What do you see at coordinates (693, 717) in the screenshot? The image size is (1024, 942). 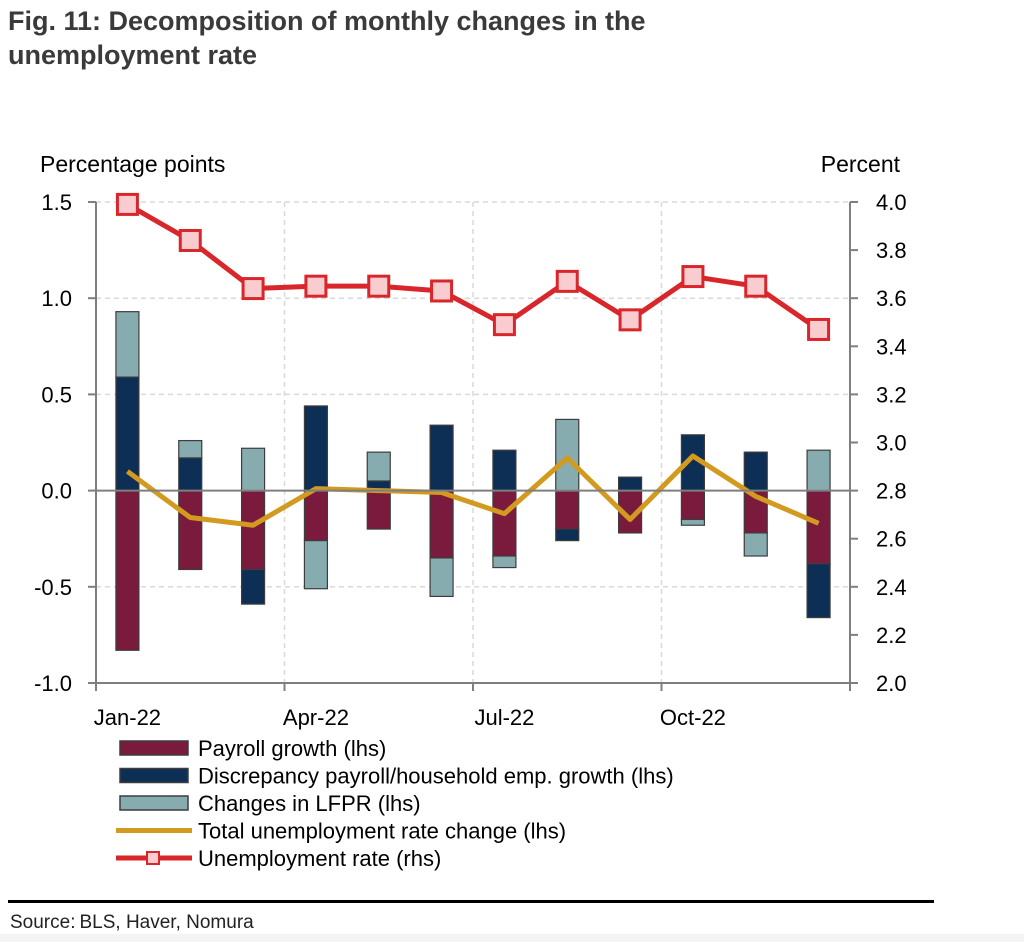 I see `x-tick-label: Oct-22` at bounding box center [693, 717].